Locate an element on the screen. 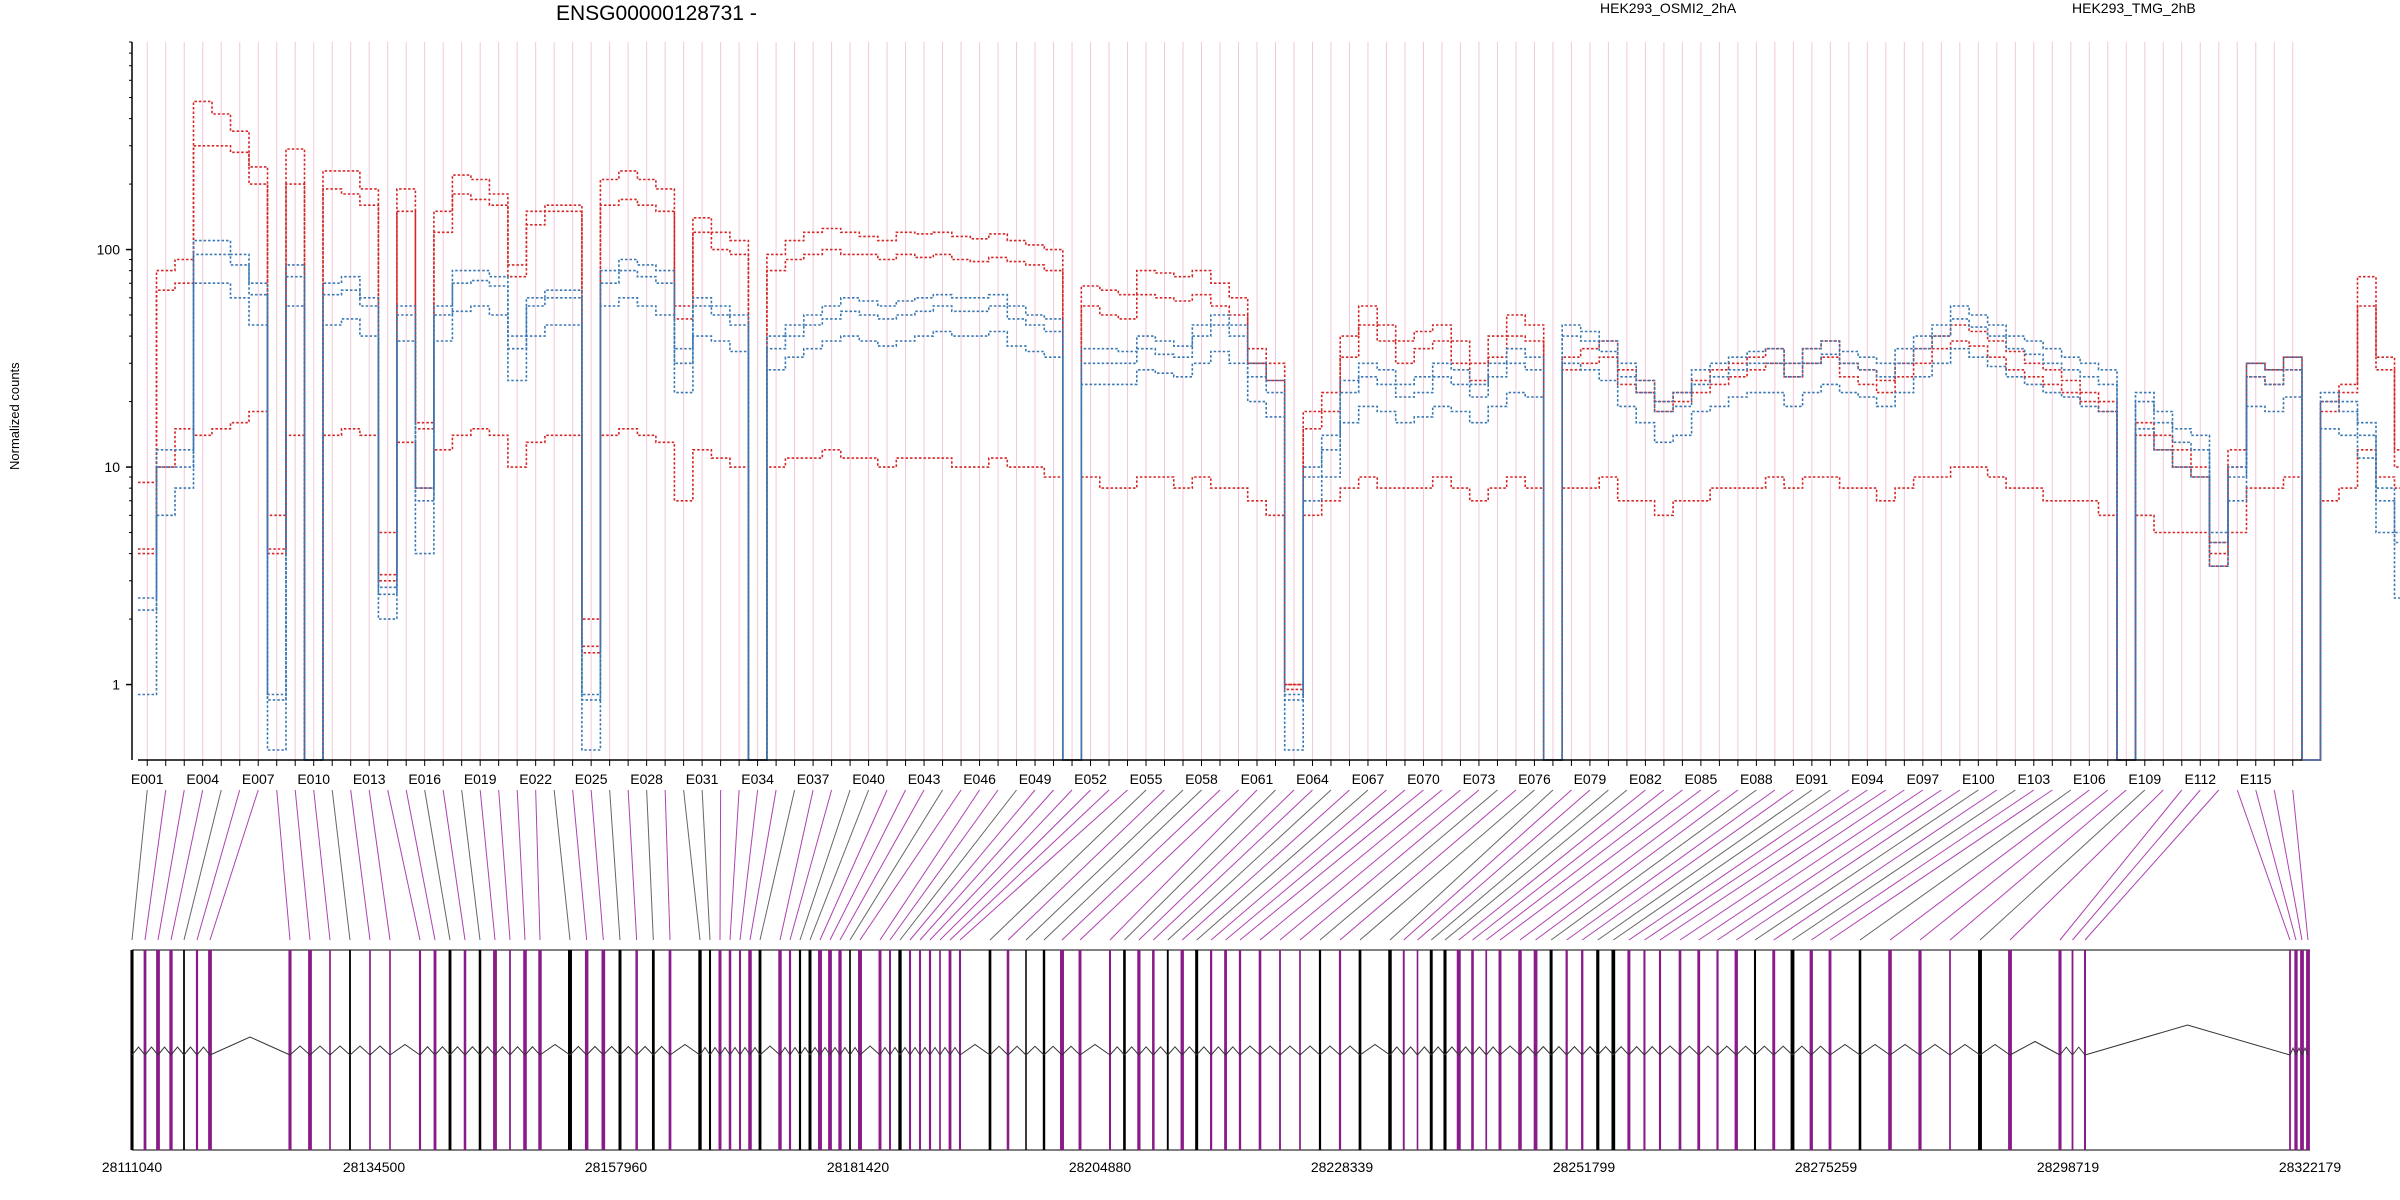 The width and height of the screenshot is (2400, 1200). exon-tick-label: E106 is located at coordinates (2089, 779).